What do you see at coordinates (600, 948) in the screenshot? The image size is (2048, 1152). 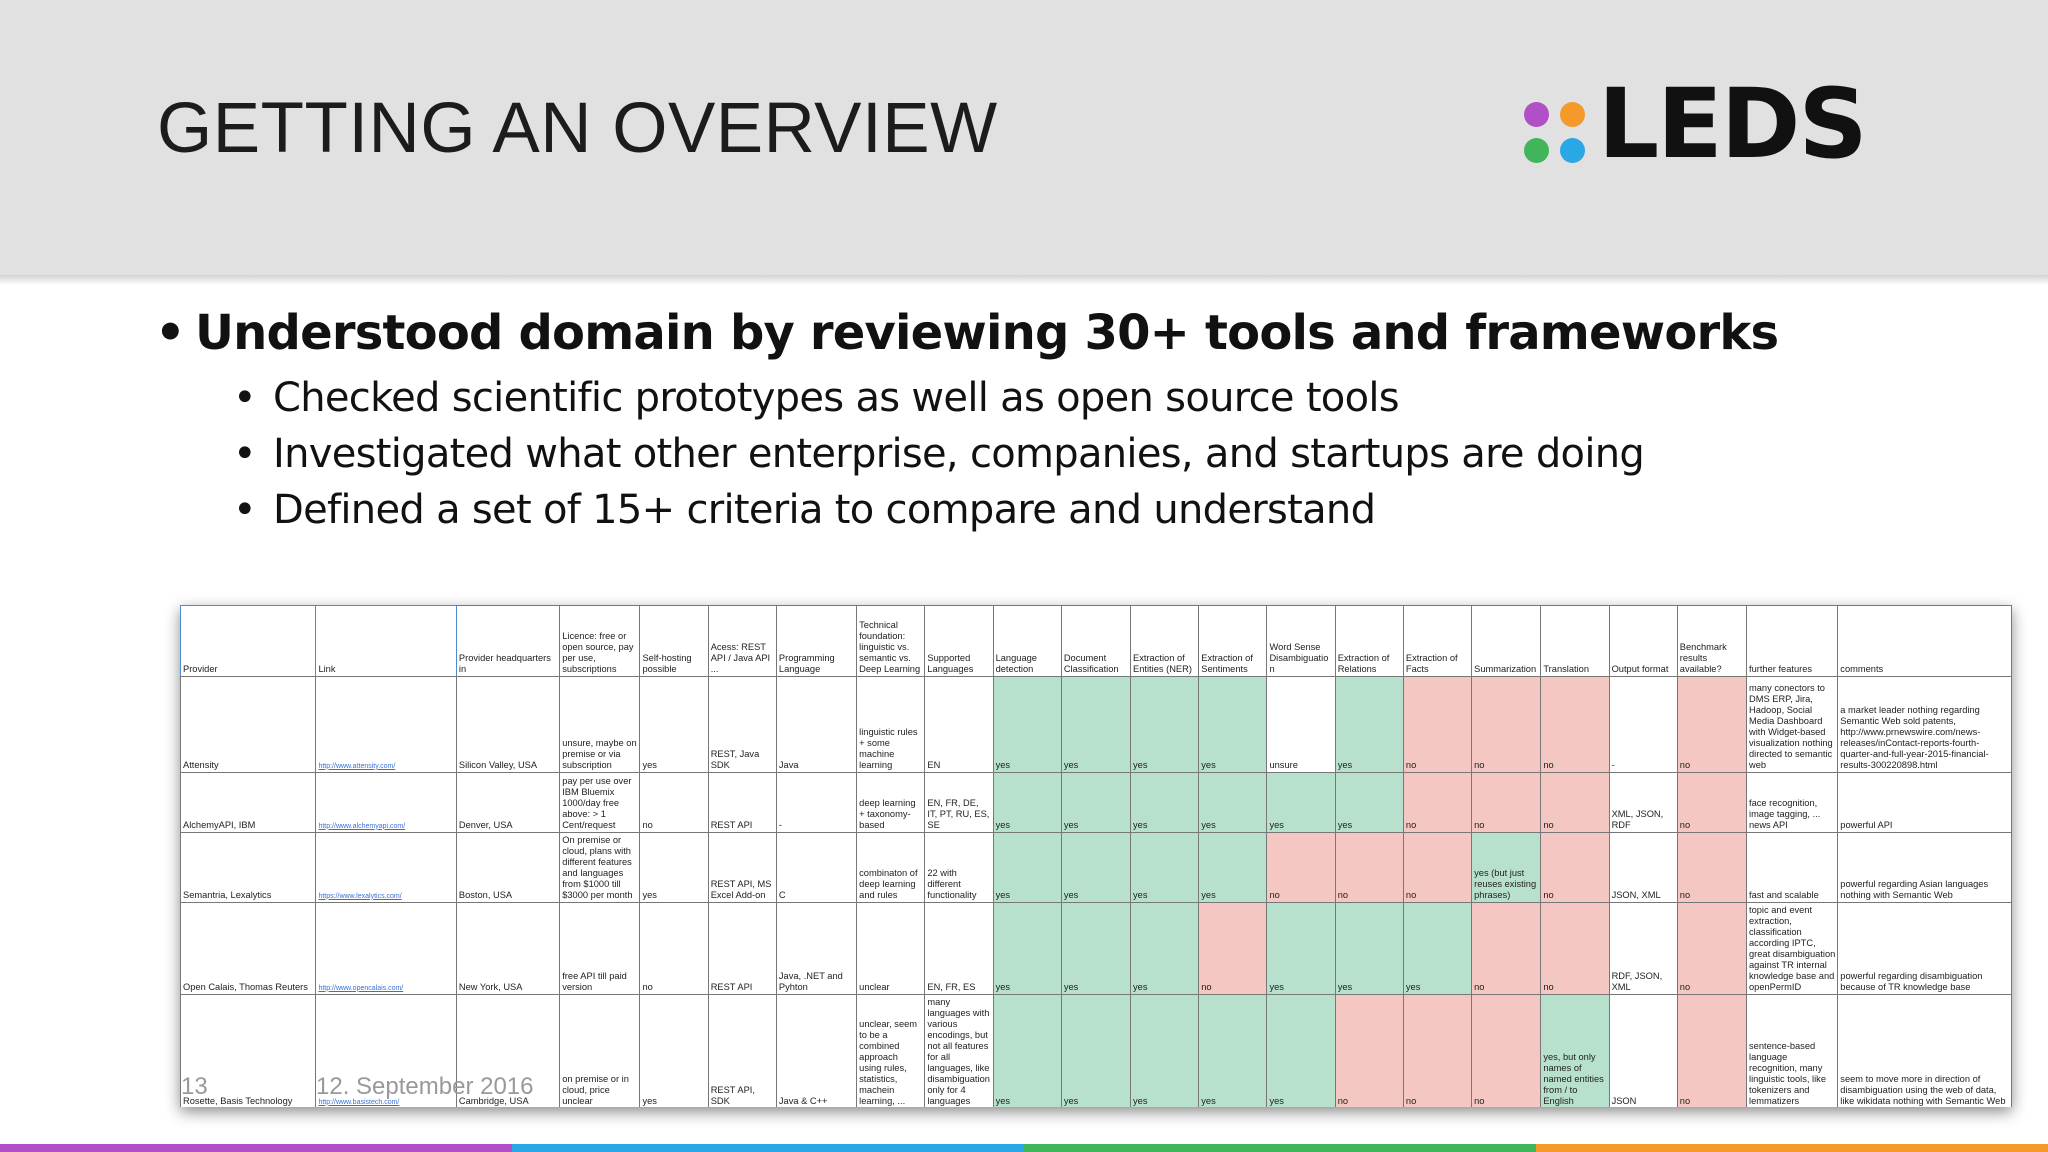 I see `table-cell: free API till paid version` at bounding box center [600, 948].